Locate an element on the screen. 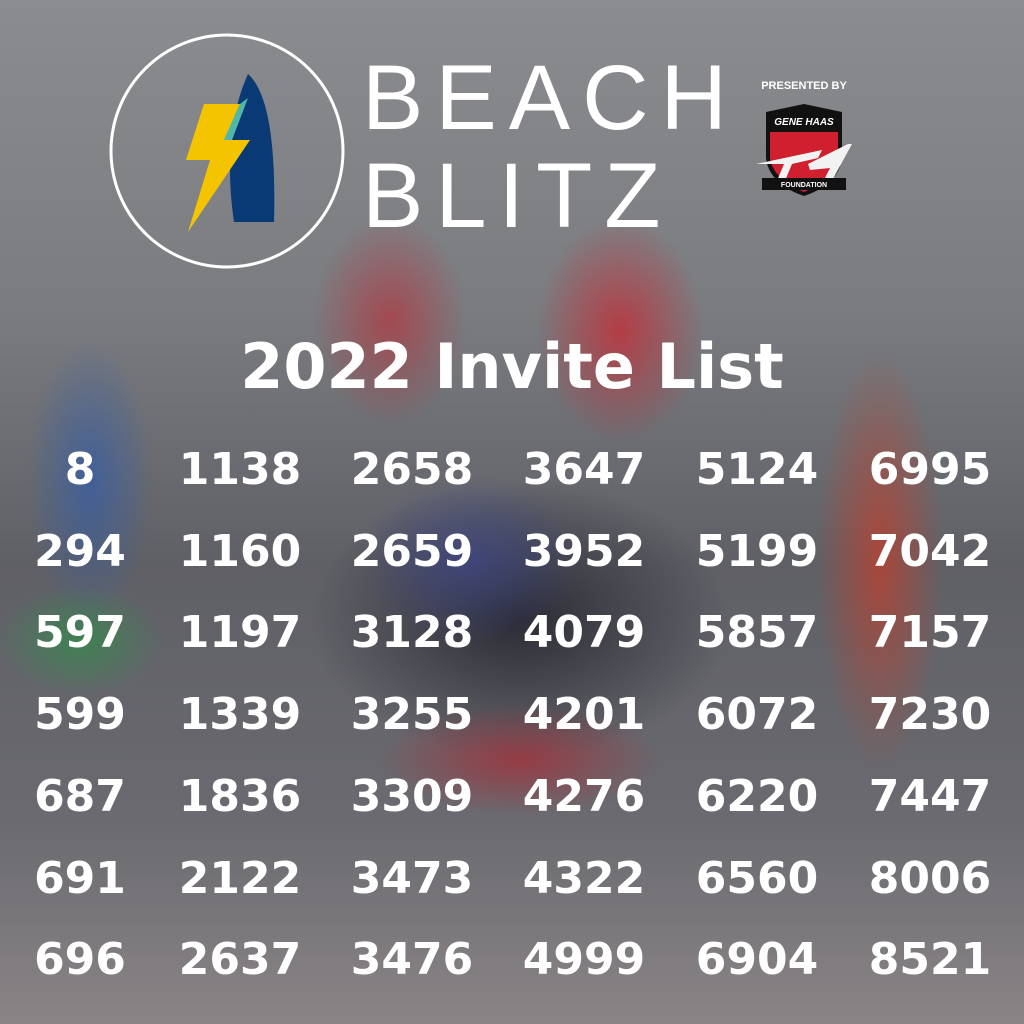 The height and width of the screenshot is (1024, 1024). presented-by-label: PRESENTED BY is located at coordinates (804, 86).